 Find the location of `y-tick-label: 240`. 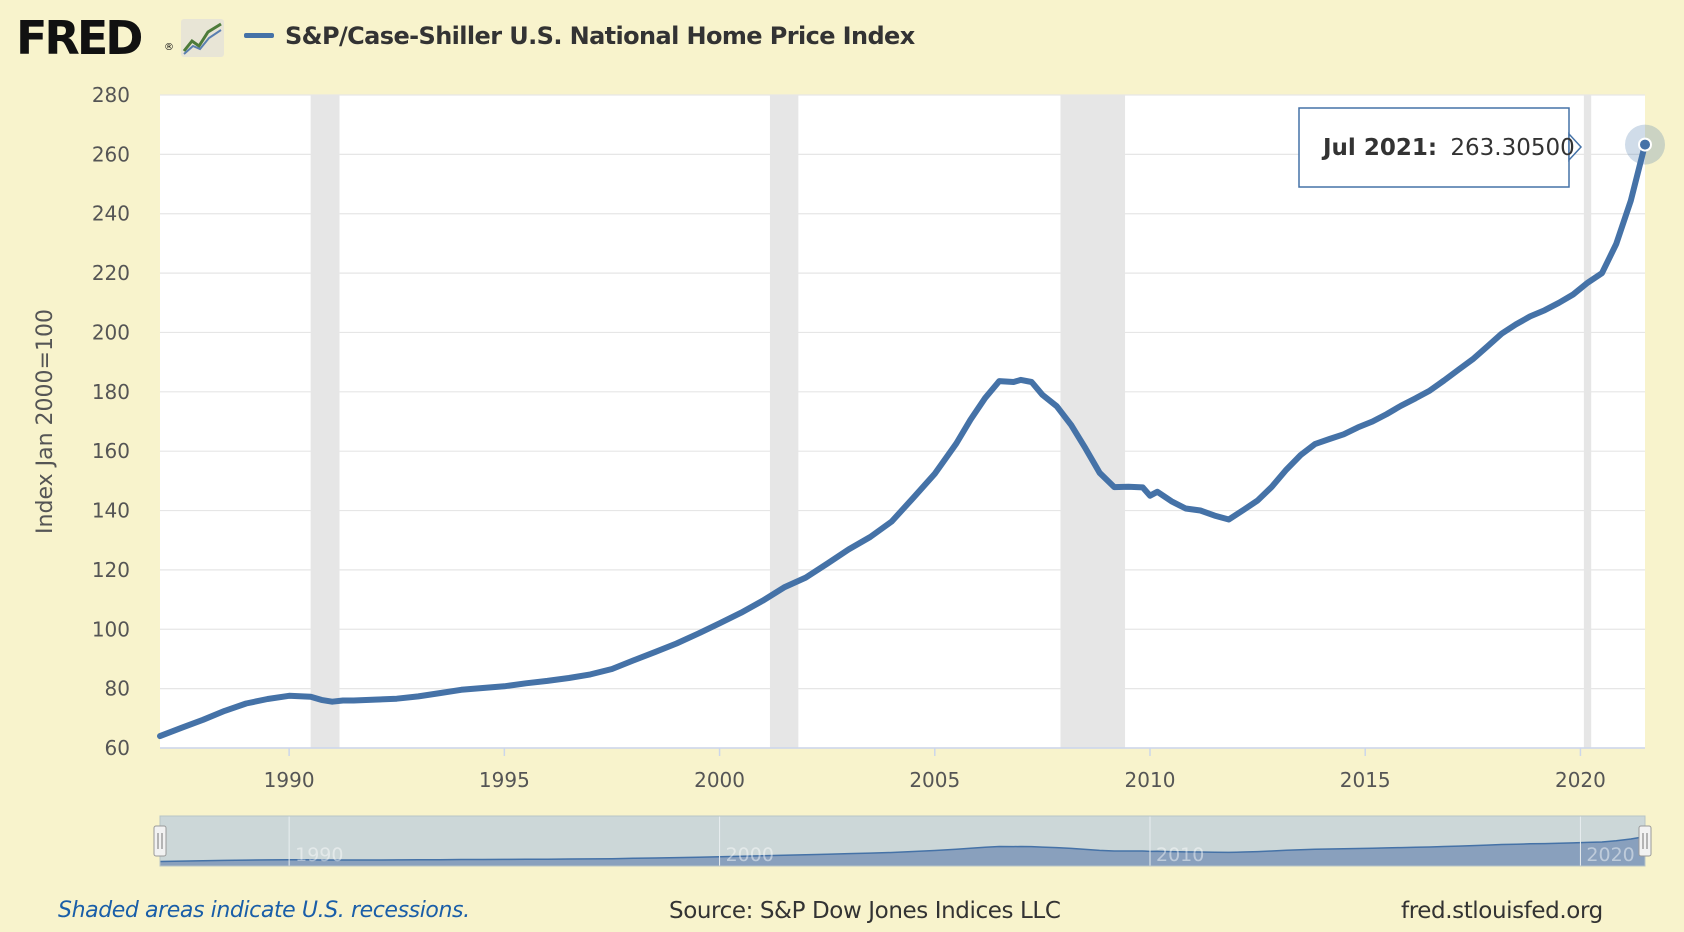

y-tick-label: 240 is located at coordinates (111, 214).